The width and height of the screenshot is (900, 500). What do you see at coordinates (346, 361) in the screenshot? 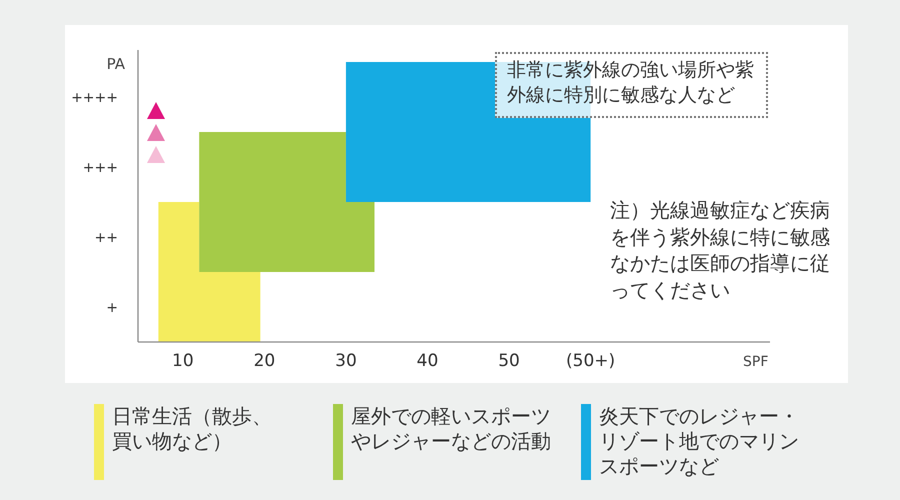
I see `x-tick-label: 30` at bounding box center [346, 361].